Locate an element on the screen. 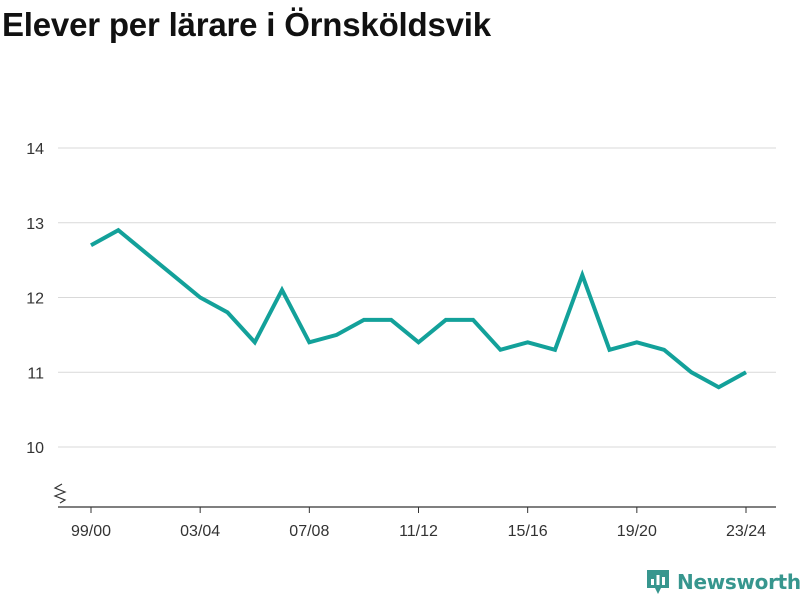  y-axis-ticks: 10 11 12 13 14 is located at coordinates (35, 299).